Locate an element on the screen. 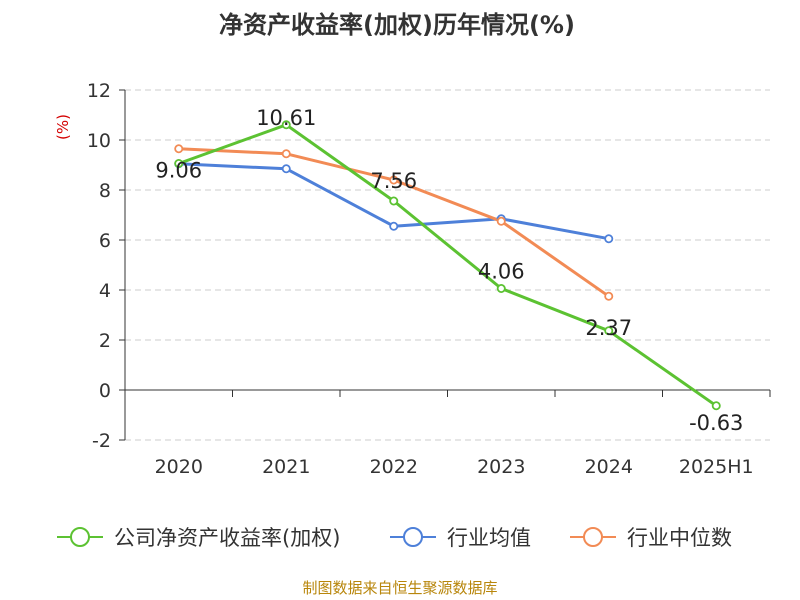 The width and height of the screenshot is (800, 600). x-tick-label: 2024 is located at coordinates (609, 467).